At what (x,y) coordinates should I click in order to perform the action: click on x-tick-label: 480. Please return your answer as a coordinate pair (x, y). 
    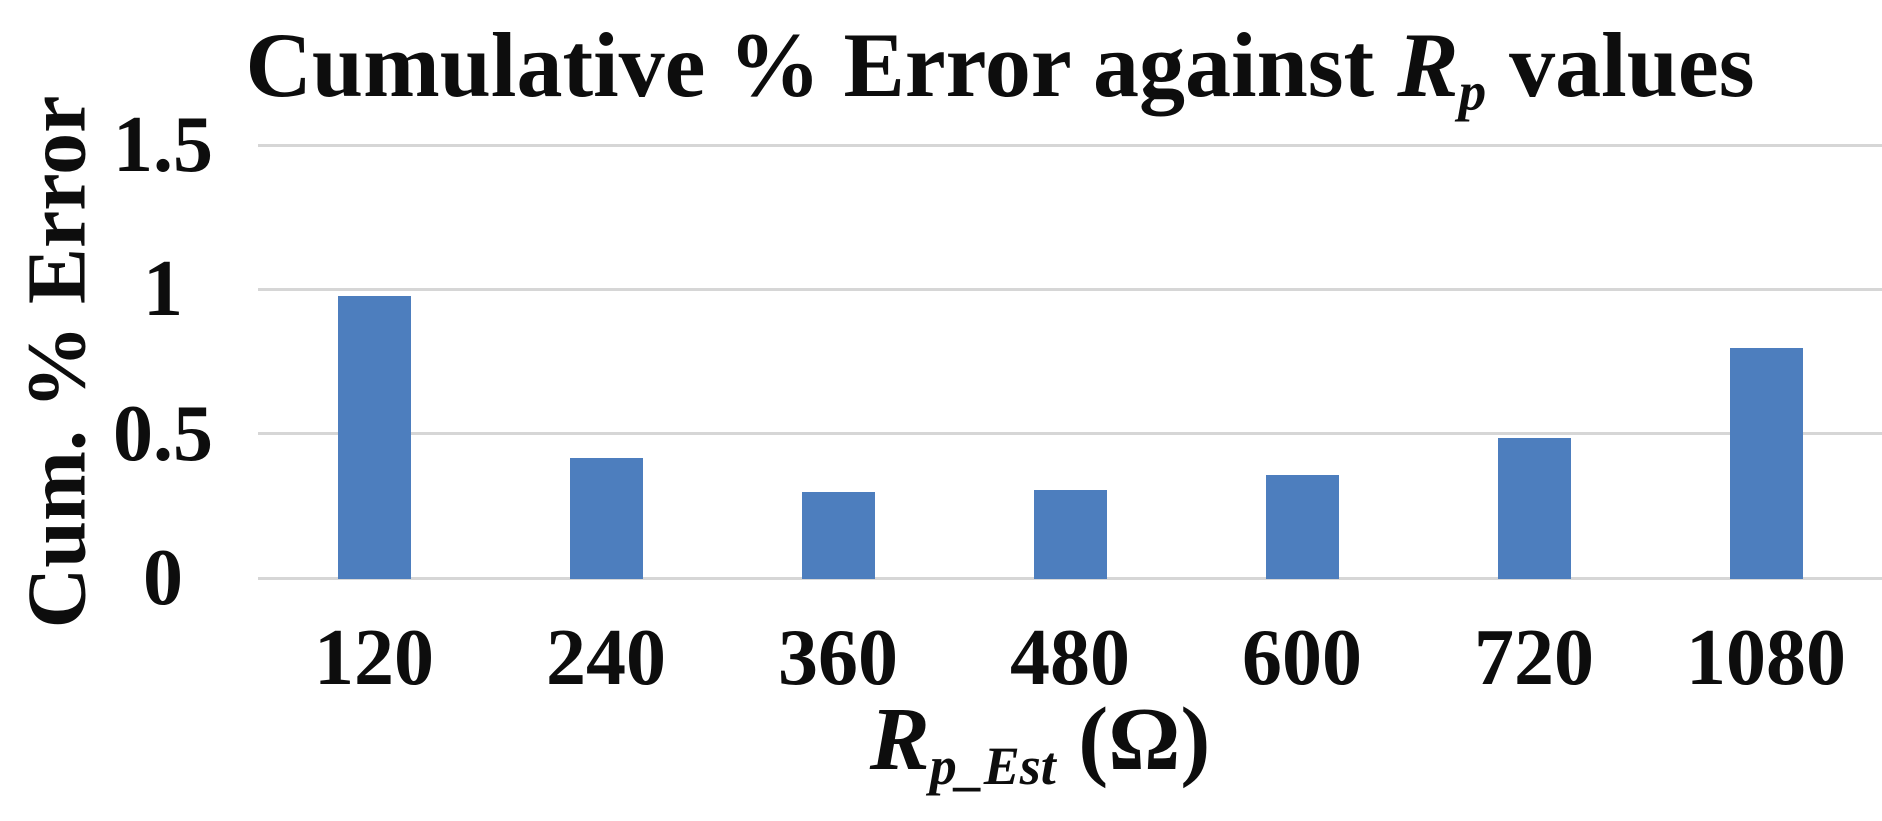
    Looking at the image, I should click on (1070, 658).